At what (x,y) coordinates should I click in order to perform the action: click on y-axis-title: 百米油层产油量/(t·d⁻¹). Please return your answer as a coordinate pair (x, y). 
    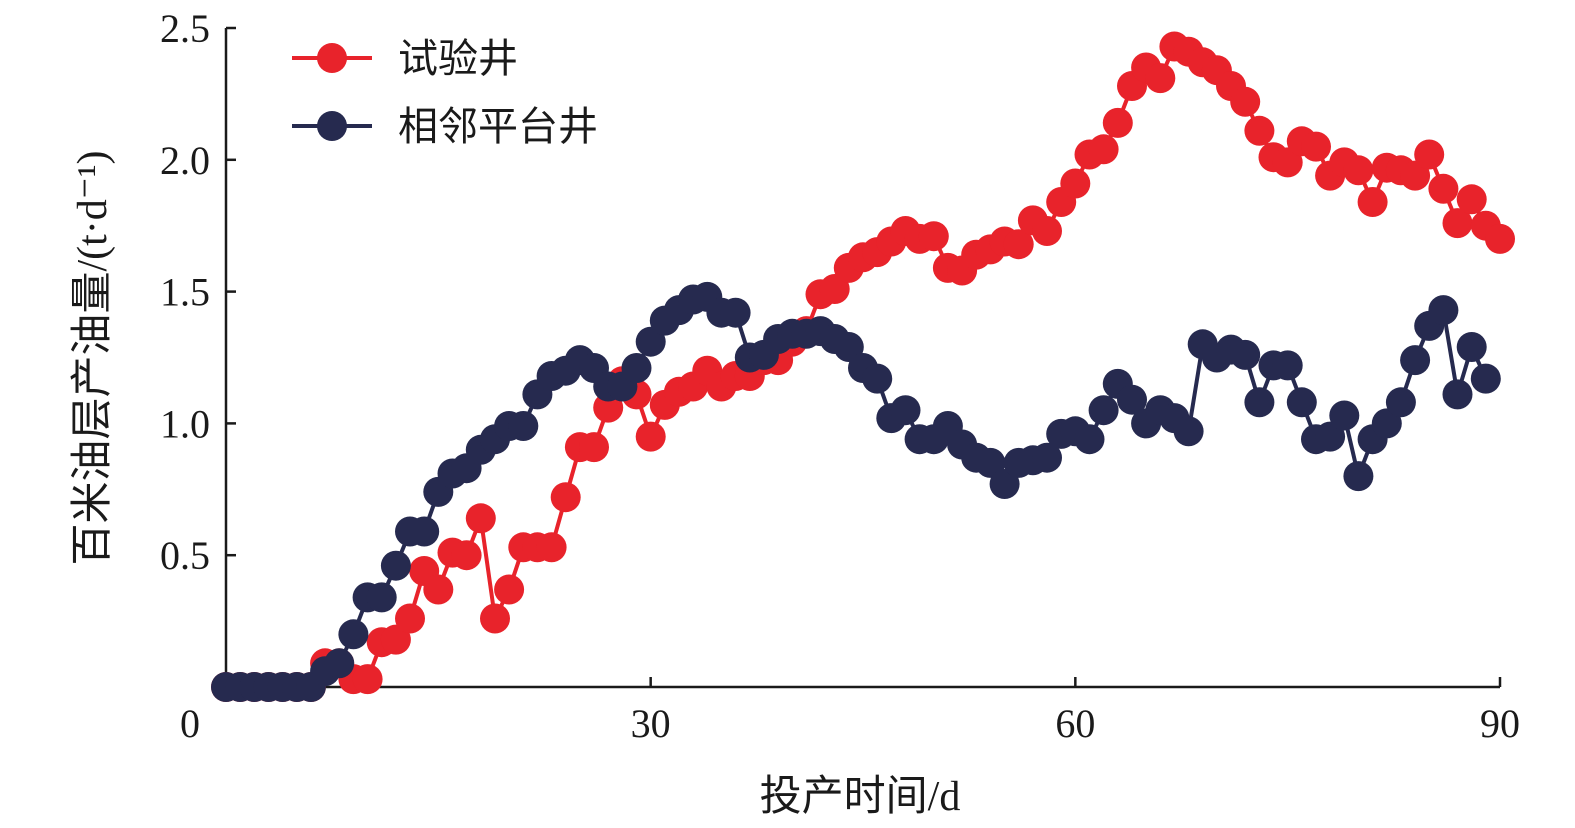
    Looking at the image, I should click on (93, 357).